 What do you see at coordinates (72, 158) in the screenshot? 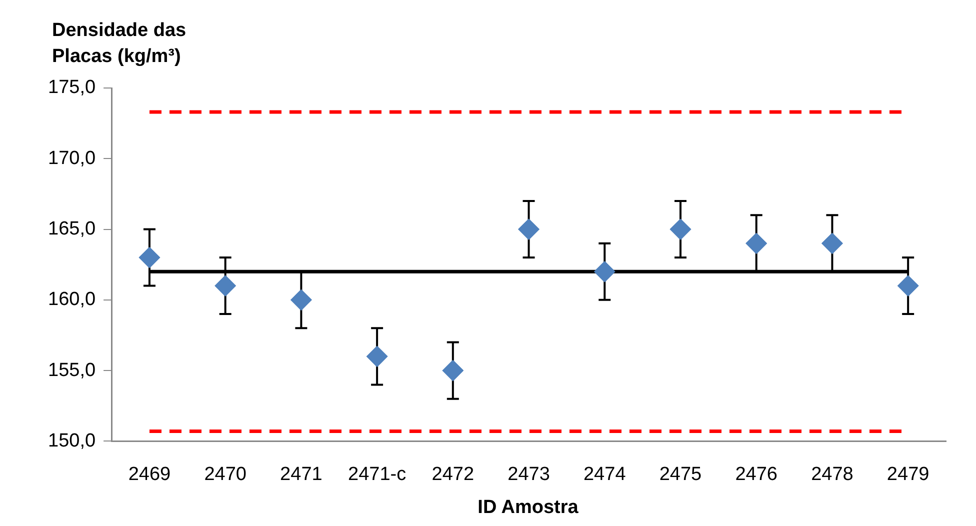
I see `y-tick-label: 170,0` at bounding box center [72, 158].